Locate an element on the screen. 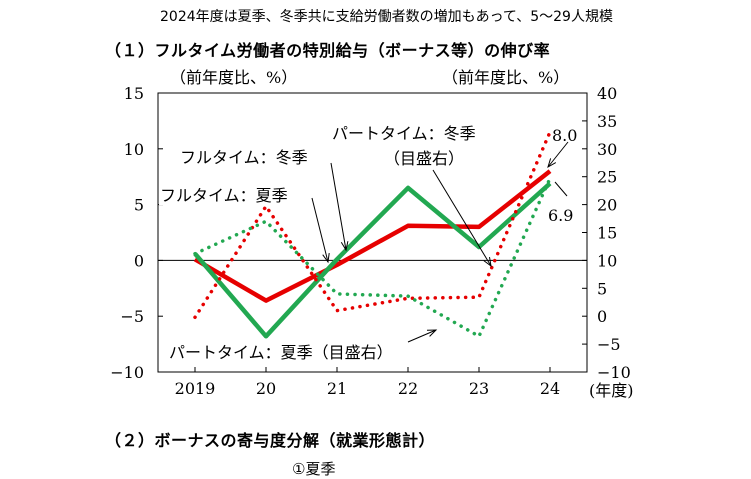 This screenshot has height=479, width=751. left-tick-label: 10 is located at coordinates (134, 149).